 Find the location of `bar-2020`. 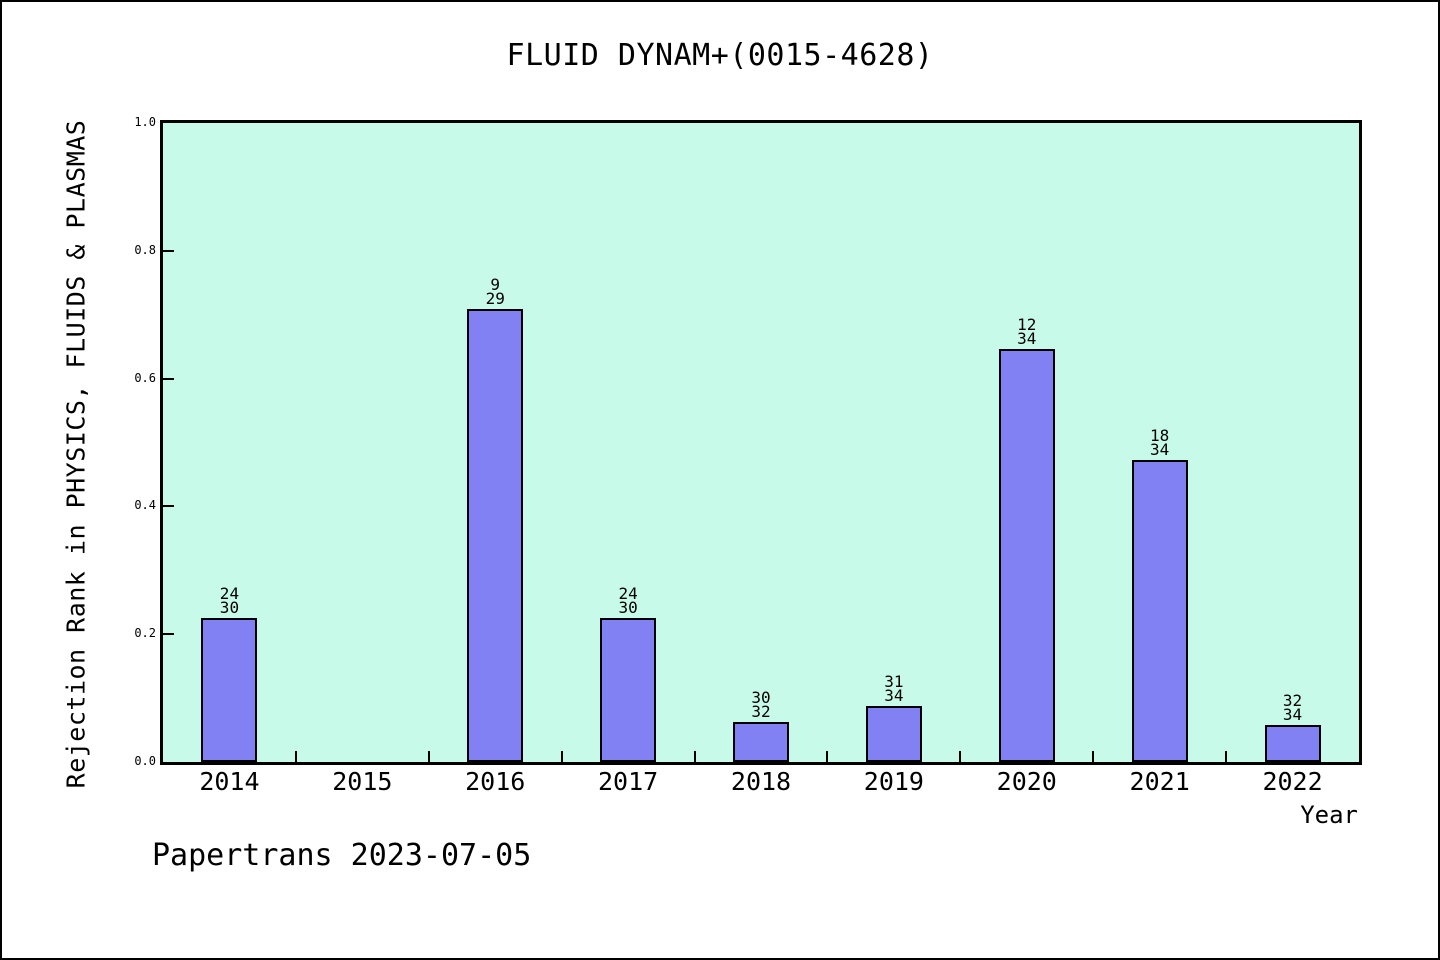

bar-2020 is located at coordinates (1026, 555).